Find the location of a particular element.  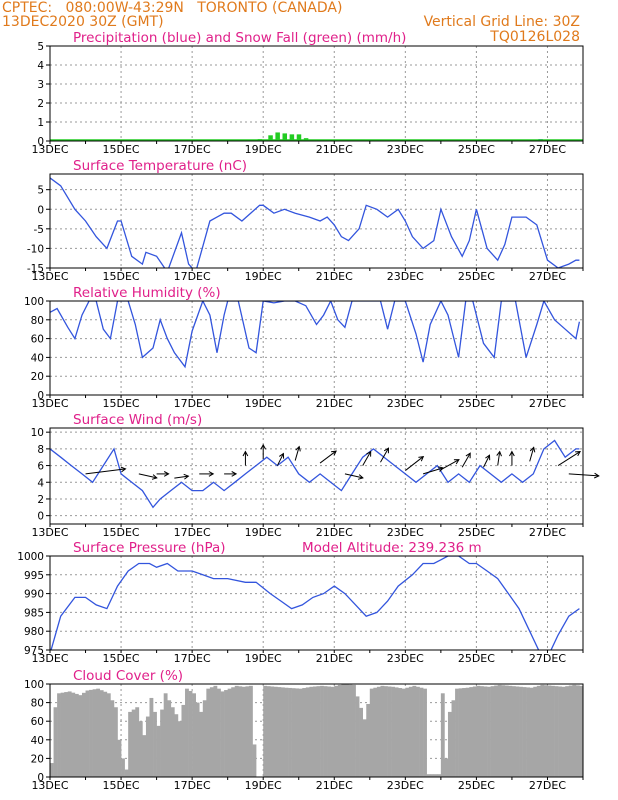

y-tick-label: 1000 is located at coordinates (30, 557).